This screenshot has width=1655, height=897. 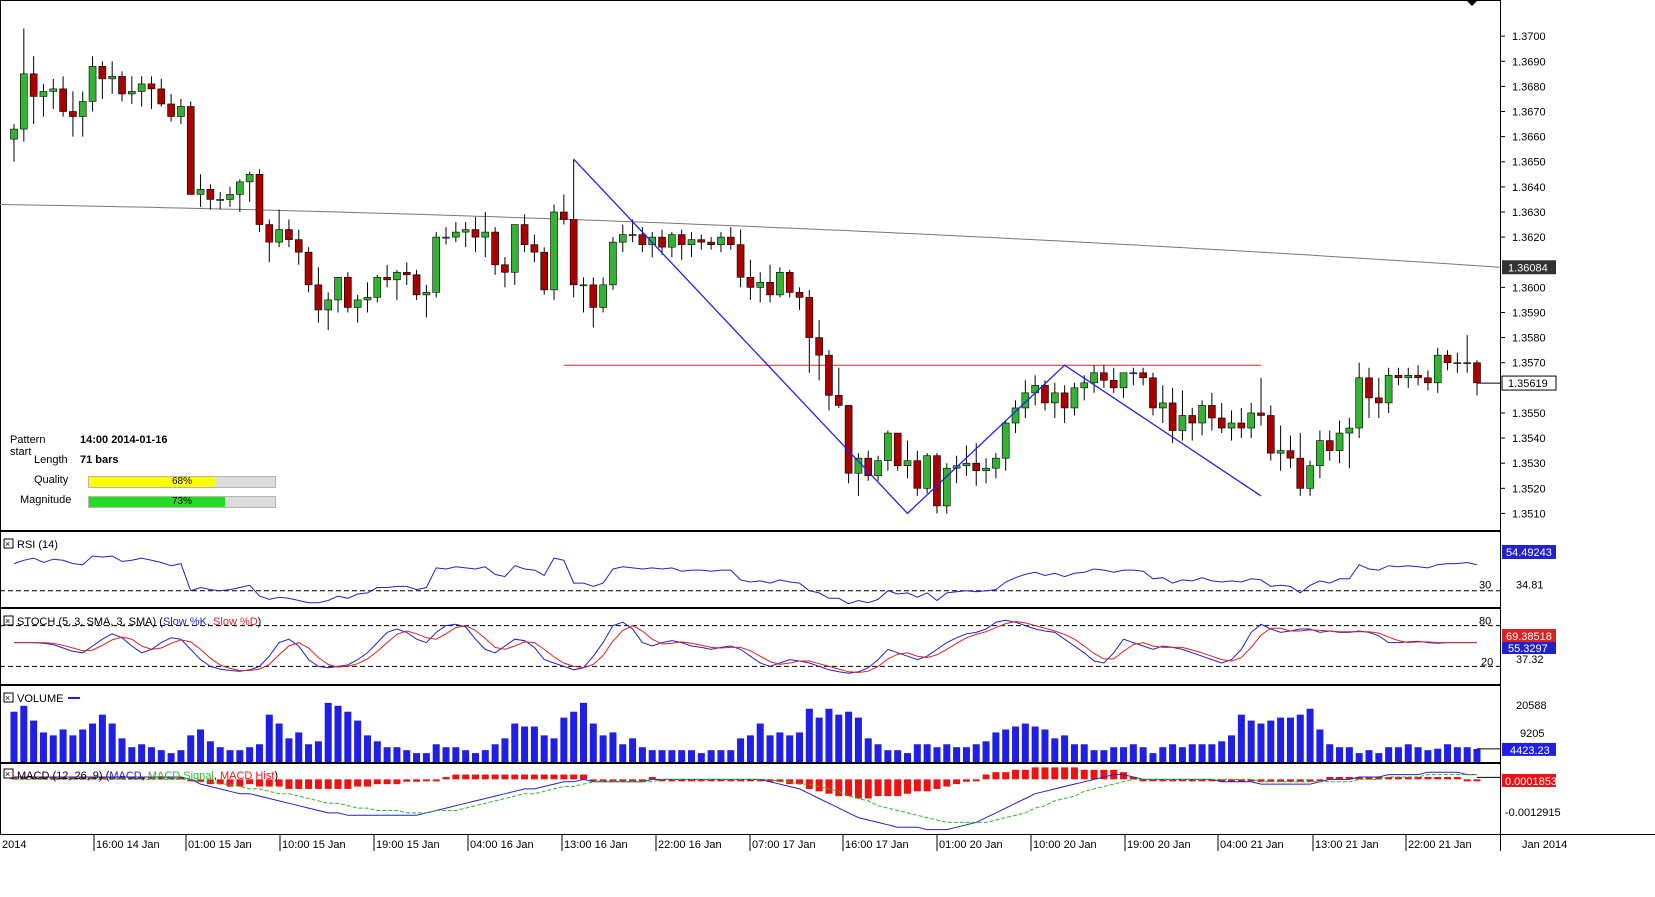 I want to click on stoch-toggle-x: ×, so click(x=7, y=621).